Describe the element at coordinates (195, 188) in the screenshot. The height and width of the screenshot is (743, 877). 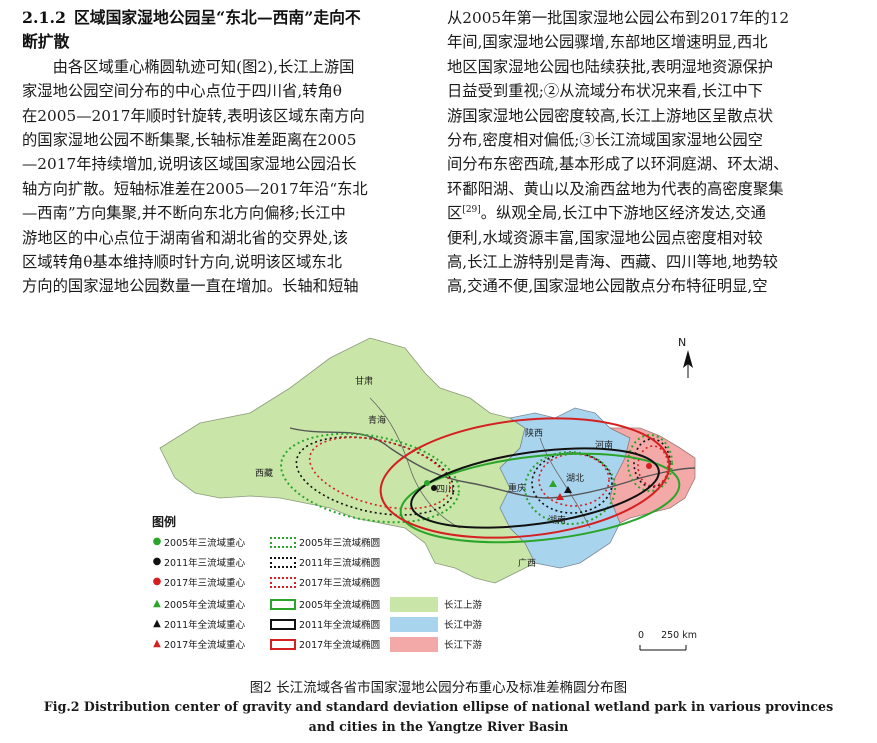
I see `text-line: 轴方向扩散。短轴标准差在2005—2017年沿“东北` at that location.